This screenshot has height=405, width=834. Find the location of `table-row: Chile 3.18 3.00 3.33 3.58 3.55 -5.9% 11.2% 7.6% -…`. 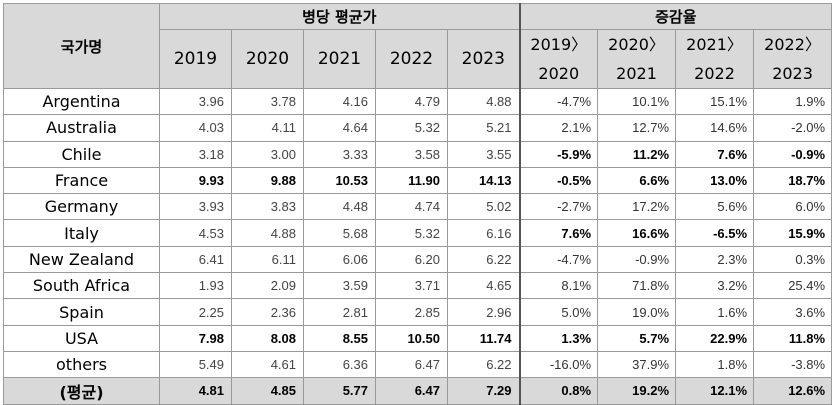

table-row: Chile 3.18 3.00 3.33 3.58 3.55 -5.9% 11.2% 7.6% -… is located at coordinates (418, 154).